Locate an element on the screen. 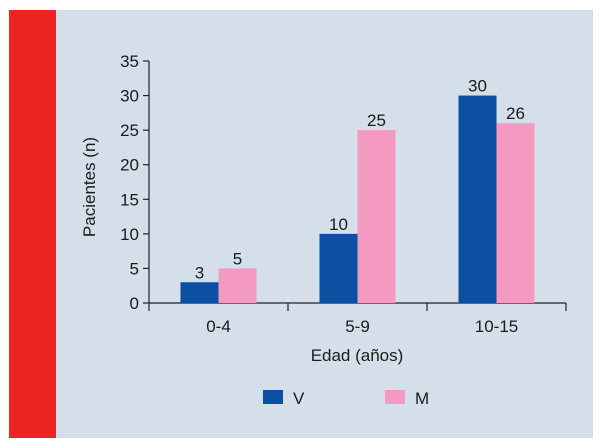 The image size is (602, 439). x-tick-label: 0-4 is located at coordinates (218, 326).